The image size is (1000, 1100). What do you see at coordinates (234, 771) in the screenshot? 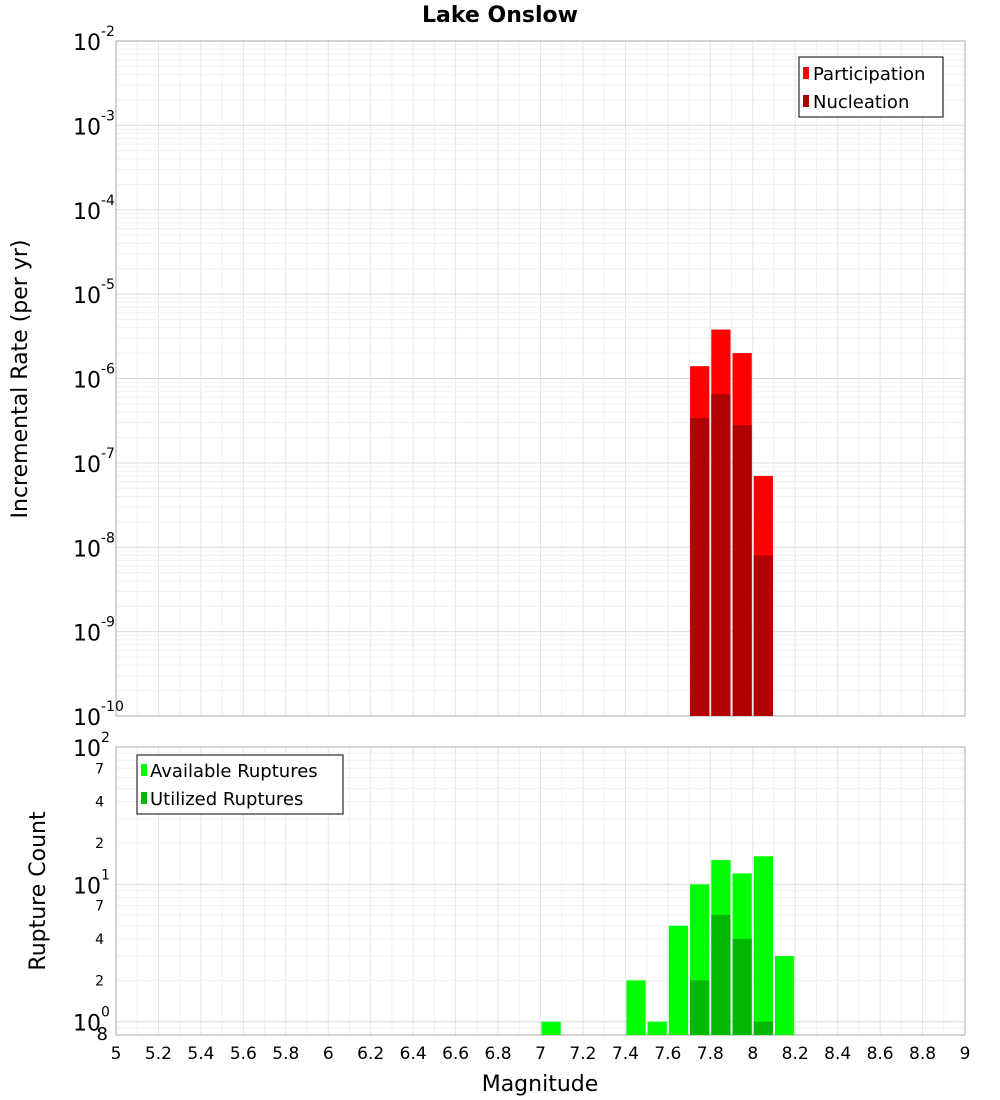
I see `legend-label-available-ruptures: Available Ruptures` at bounding box center [234, 771].